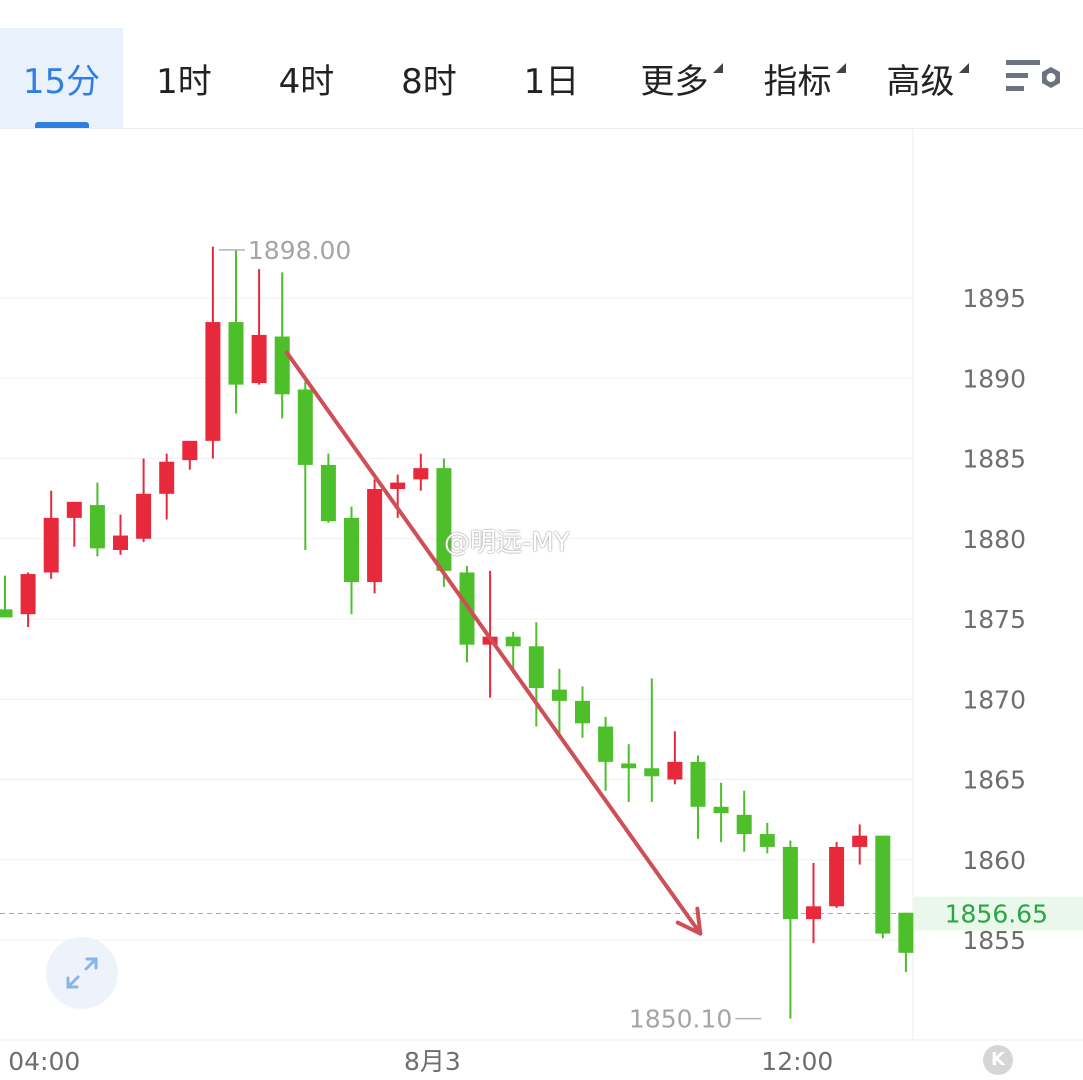 This screenshot has width=1083, height=1080. Describe the element at coordinates (998, 1060) in the screenshot. I see `scroll-to-latest-icon: K` at that location.